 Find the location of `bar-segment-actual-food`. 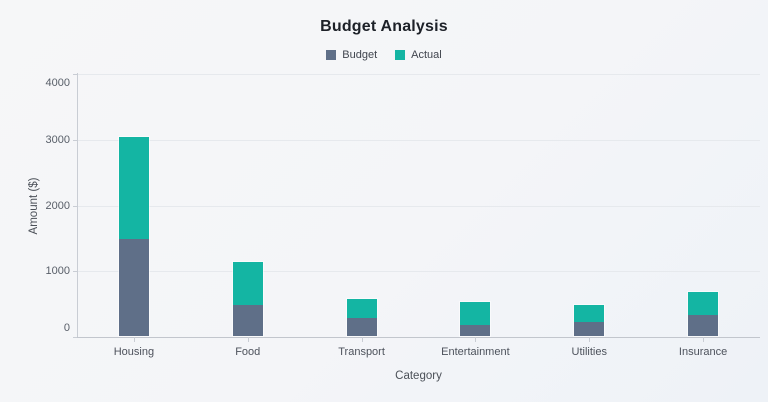

bar-segment-actual-food is located at coordinates (247, 284).